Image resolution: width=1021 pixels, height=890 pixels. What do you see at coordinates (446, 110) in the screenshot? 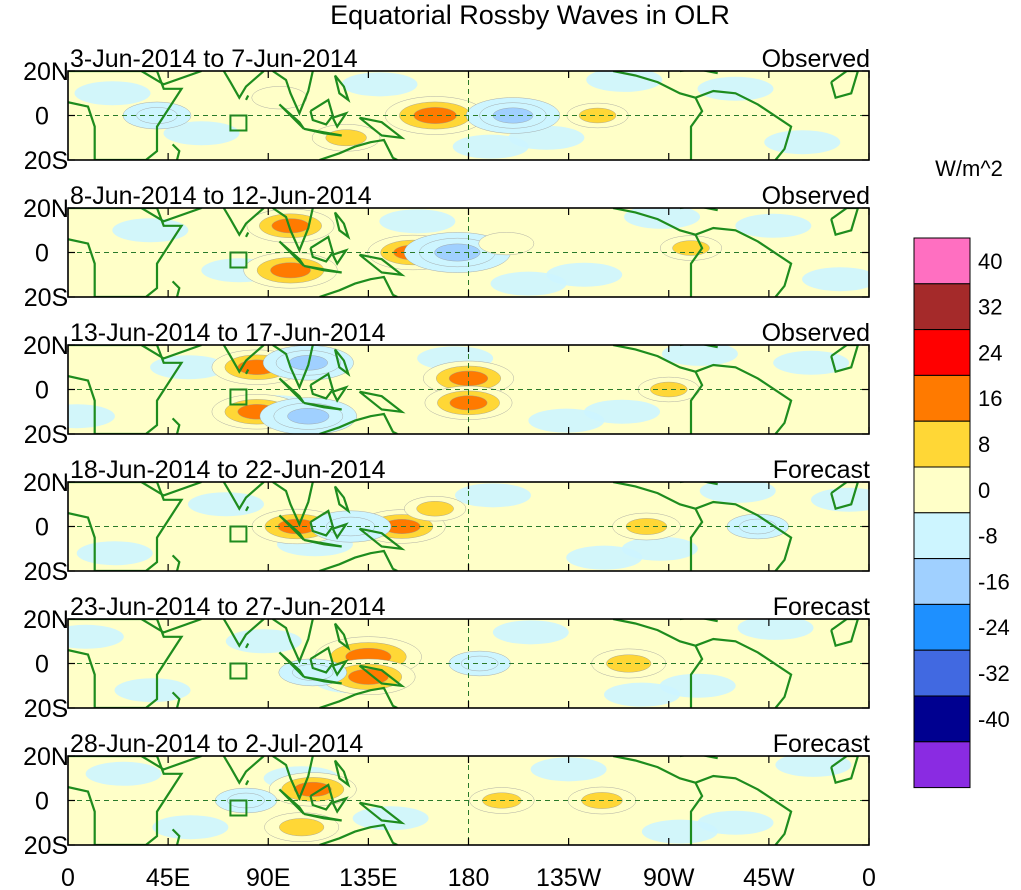
I see `panel-1: 20N 0 20S 3-Jun-2014 to 7-Jun-2014 Observed` at bounding box center [446, 110].